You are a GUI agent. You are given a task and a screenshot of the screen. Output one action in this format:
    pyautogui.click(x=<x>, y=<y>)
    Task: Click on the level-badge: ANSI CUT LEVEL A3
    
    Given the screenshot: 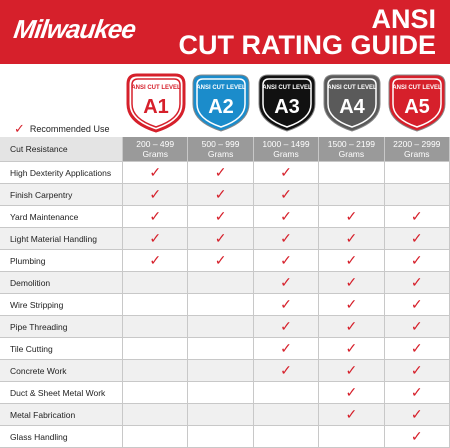 What is the action you would take?
    pyautogui.click(x=286, y=103)
    